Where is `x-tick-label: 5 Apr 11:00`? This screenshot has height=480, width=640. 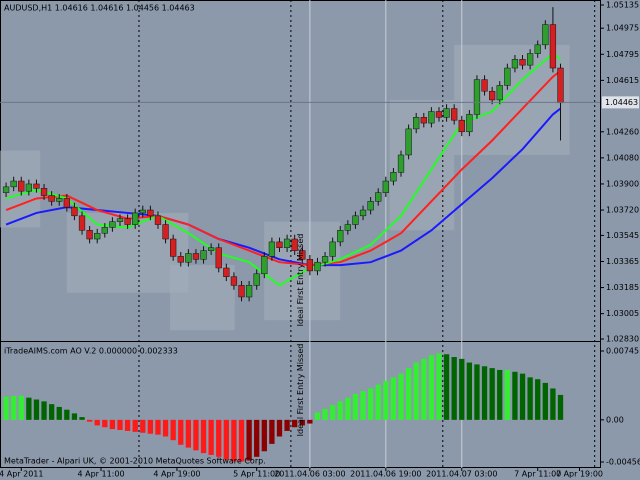
x-tick-label: 5 Apr 11:00 is located at coordinates (256, 474).